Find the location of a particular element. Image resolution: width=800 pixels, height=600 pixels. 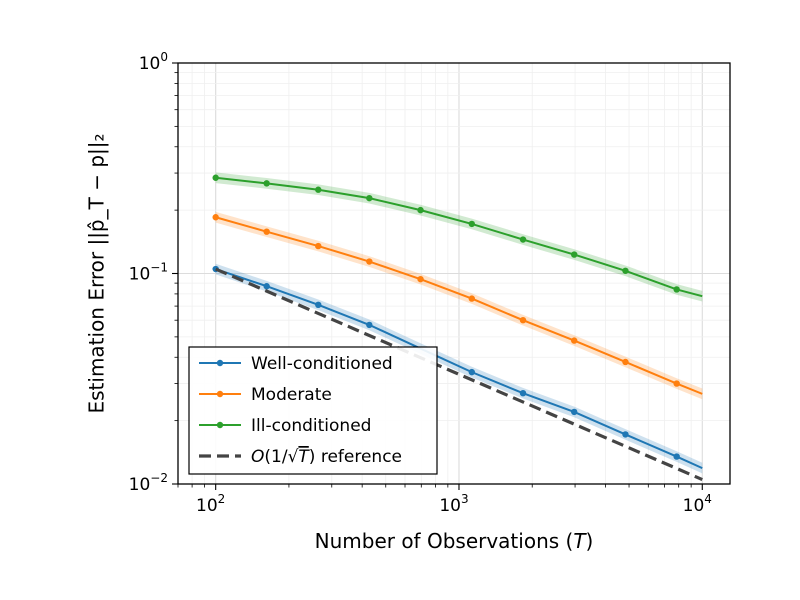

tick-exponent: 2 is located at coordinates (222, 499).